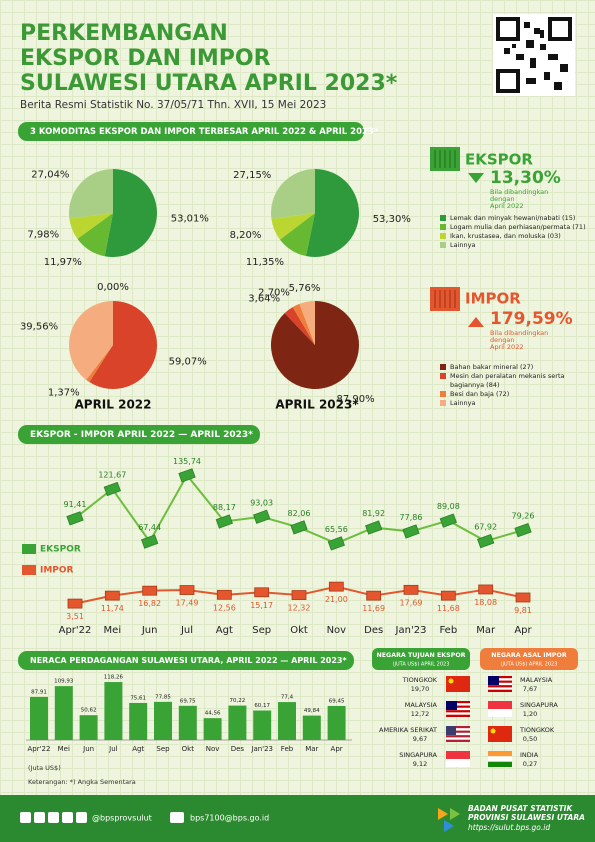 The height and width of the screenshot is (842, 595). What do you see at coordinates (523, 516) in the screenshot?
I see `point-label: 79,26` at bounding box center [523, 516].